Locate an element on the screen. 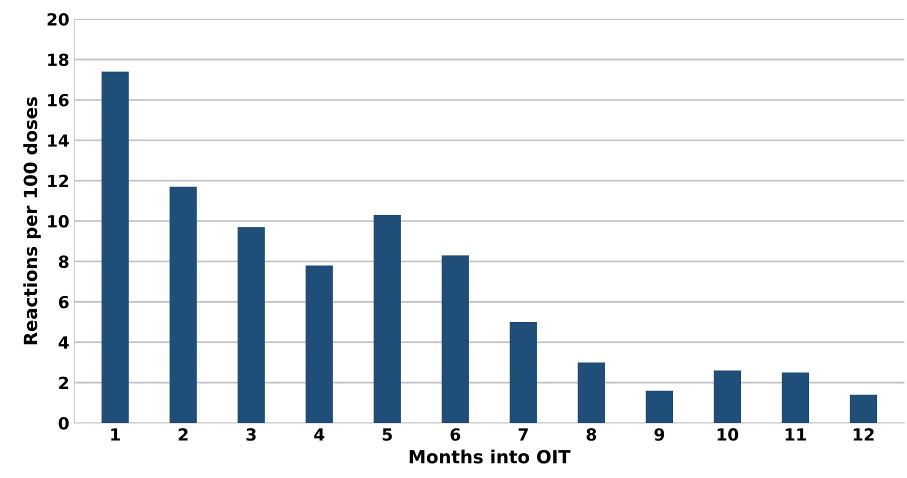 The width and height of the screenshot is (907, 478). y-tick-label: 14 is located at coordinates (58, 140).